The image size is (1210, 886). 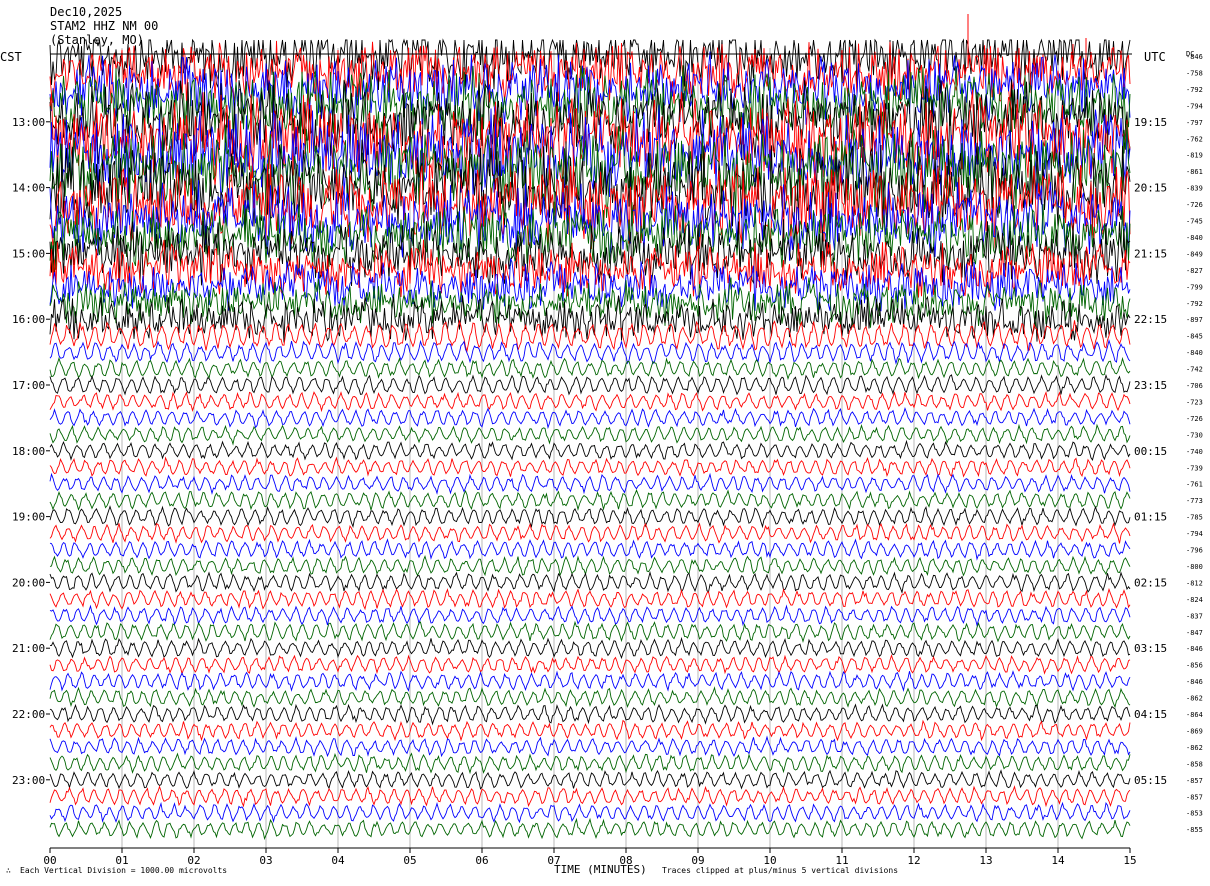 What do you see at coordinates (1194, 90) in the screenshot?
I see `dc-offset-2: -792` at bounding box center [1194, 90].